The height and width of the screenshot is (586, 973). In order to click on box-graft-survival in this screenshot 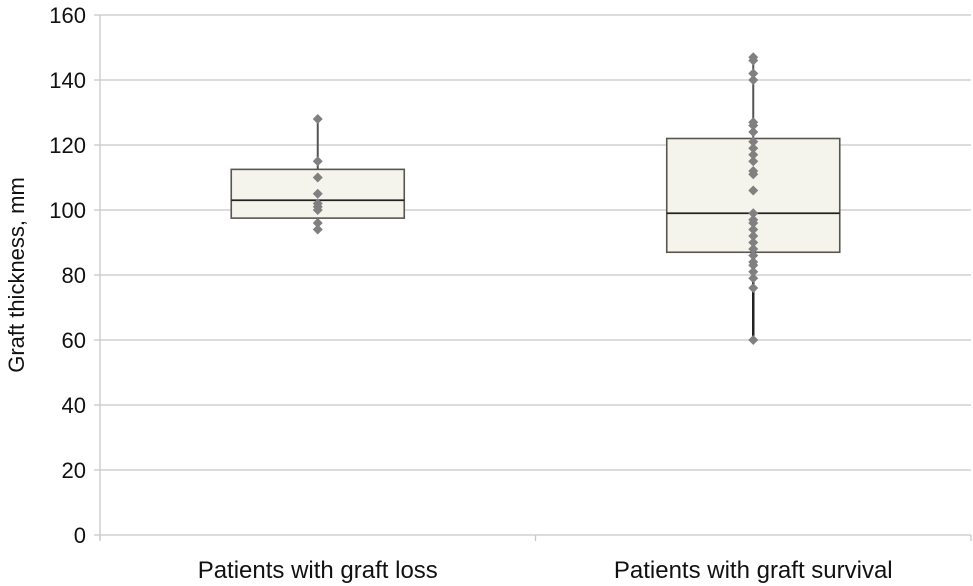, I will do `click(753, 198)`.